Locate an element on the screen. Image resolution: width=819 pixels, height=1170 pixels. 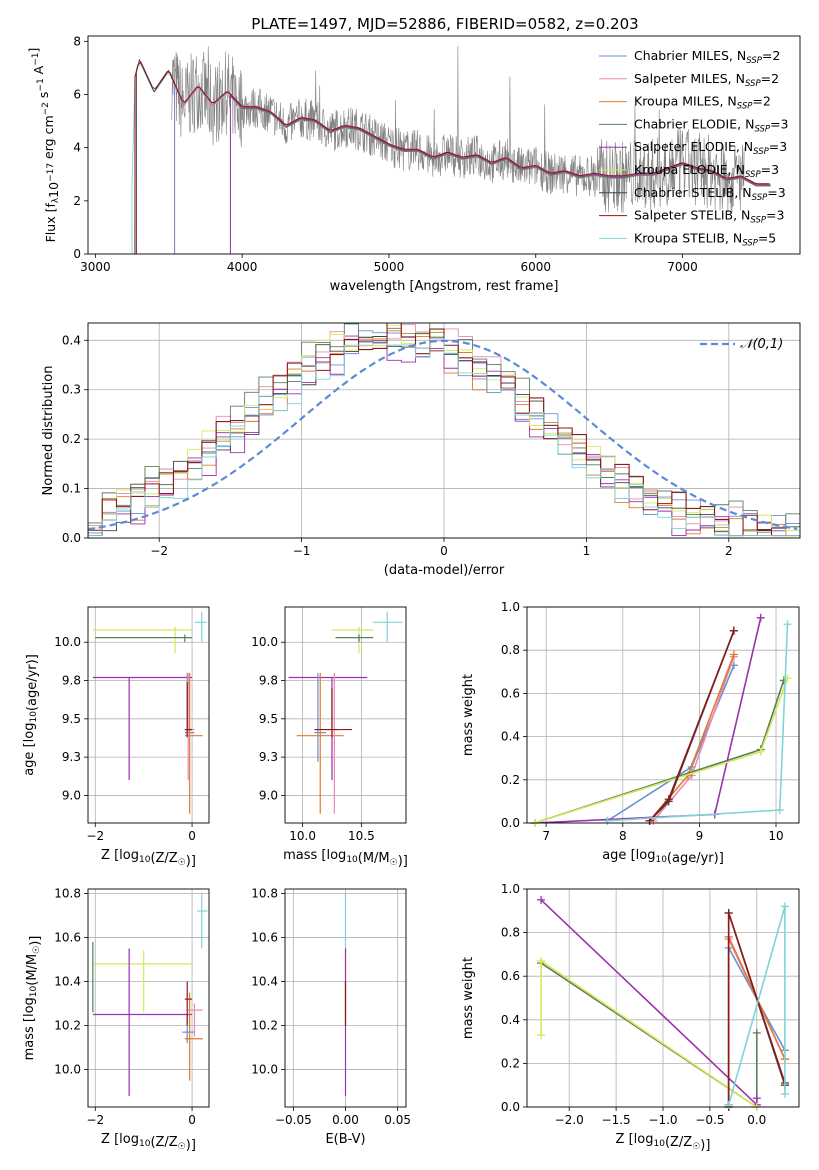
y-tick-label: 10.8 is located at coordinates (264, 893).